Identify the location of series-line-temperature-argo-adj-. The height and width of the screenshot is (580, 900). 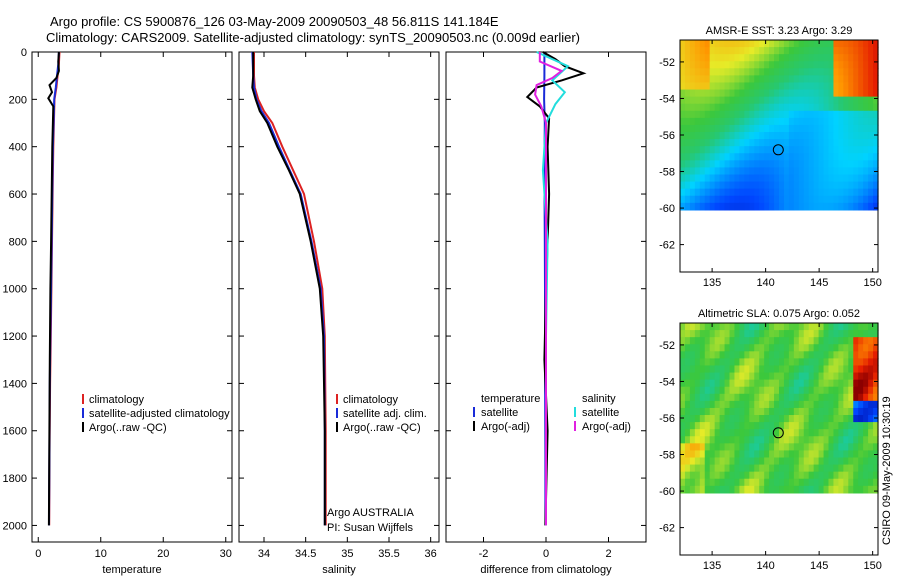
(556, 288).